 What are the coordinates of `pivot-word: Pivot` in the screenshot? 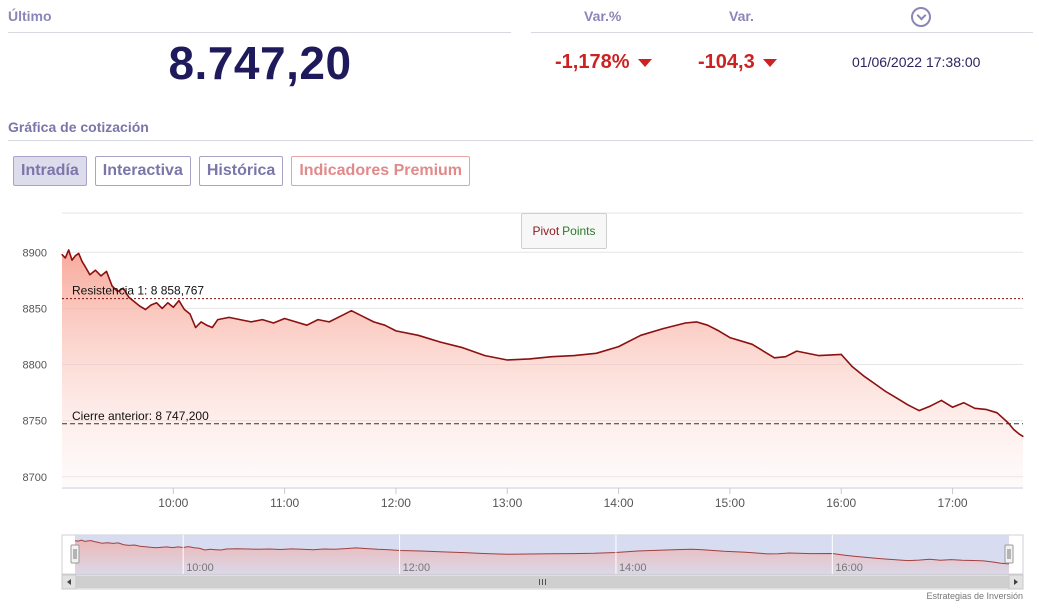 It's located at (546, 231).